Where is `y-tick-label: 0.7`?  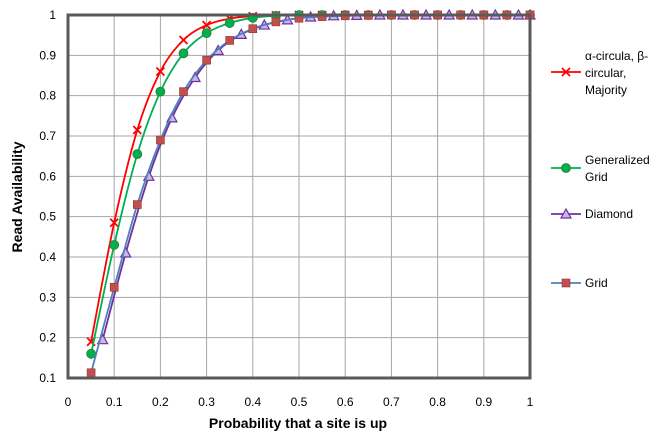 y-tick-label: 0.7 is located at coordinates (47, 136).